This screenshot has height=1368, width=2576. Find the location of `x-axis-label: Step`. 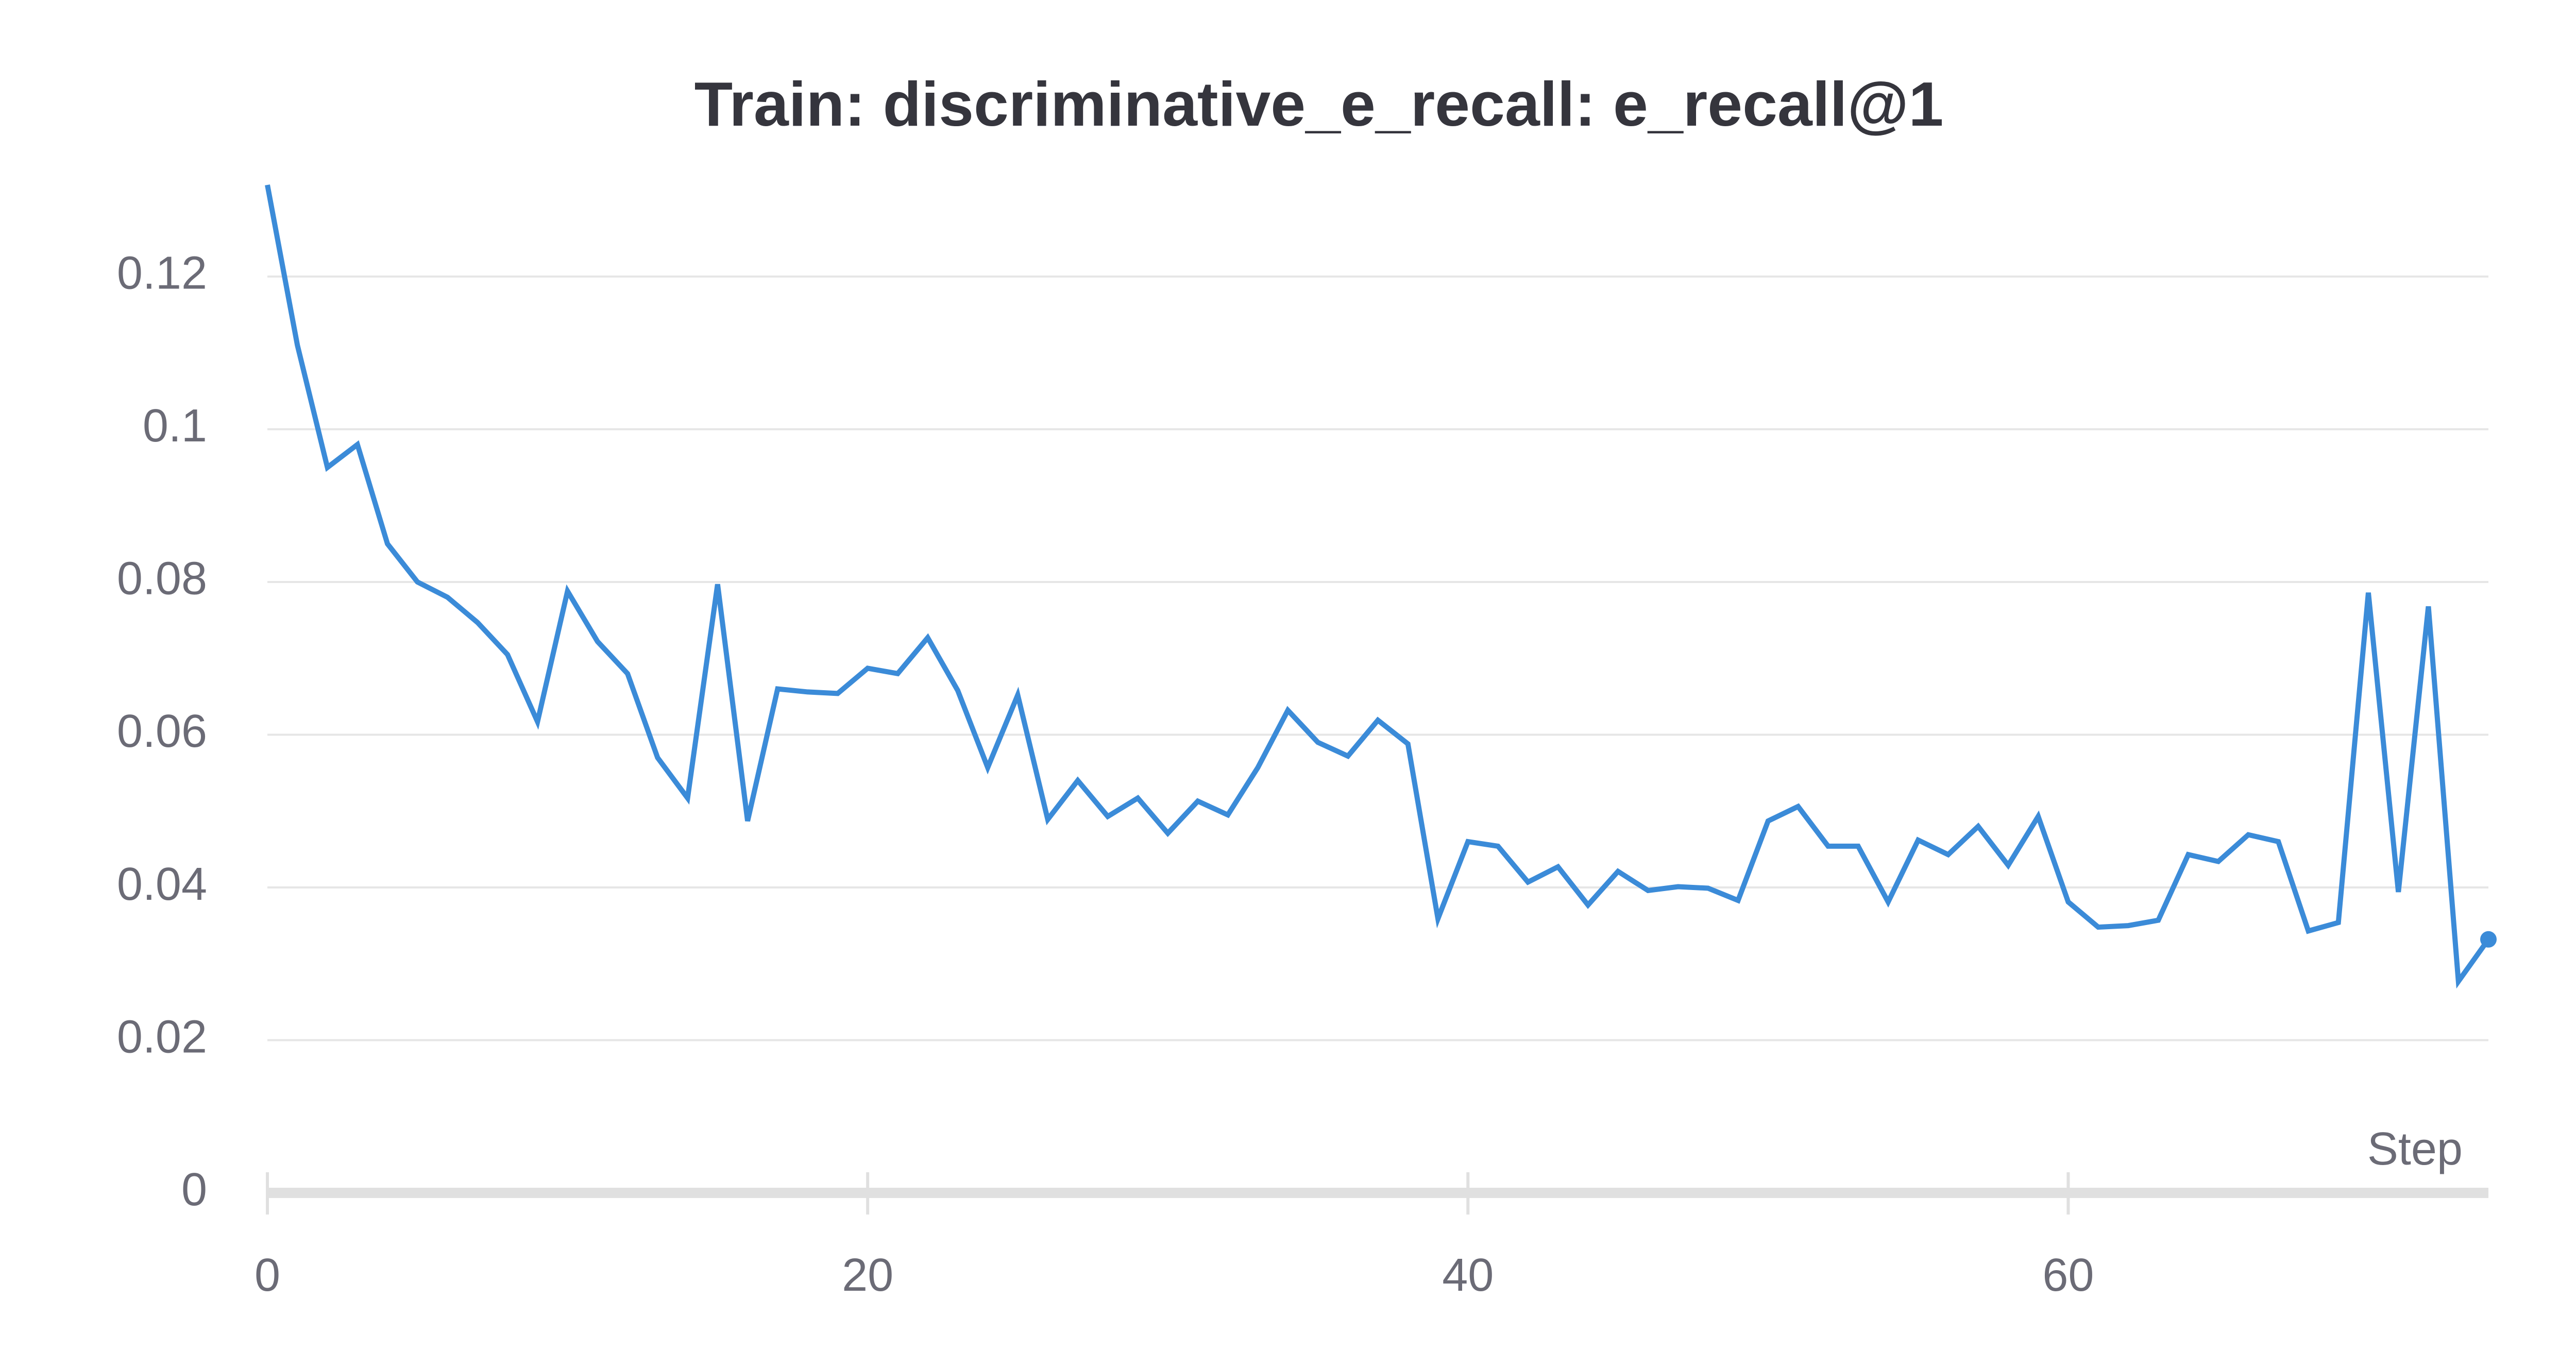

x-axis-label: Step is located at coordinates (2415, 1149).